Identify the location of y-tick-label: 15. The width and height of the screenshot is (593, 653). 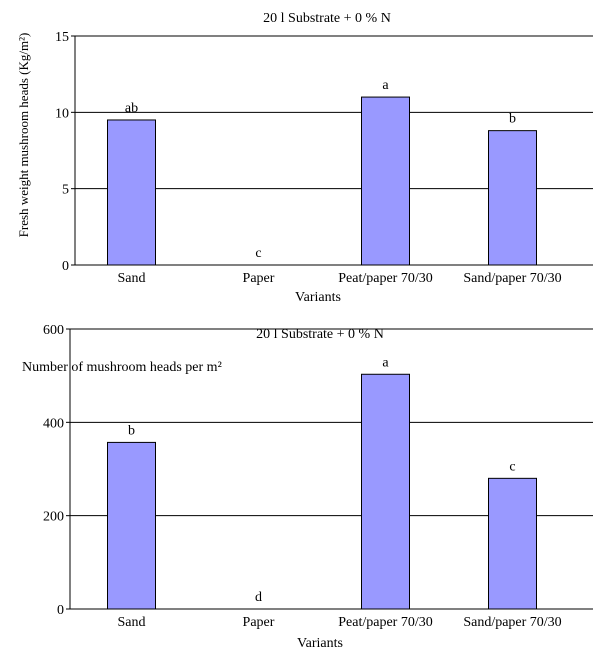
(62, 37).